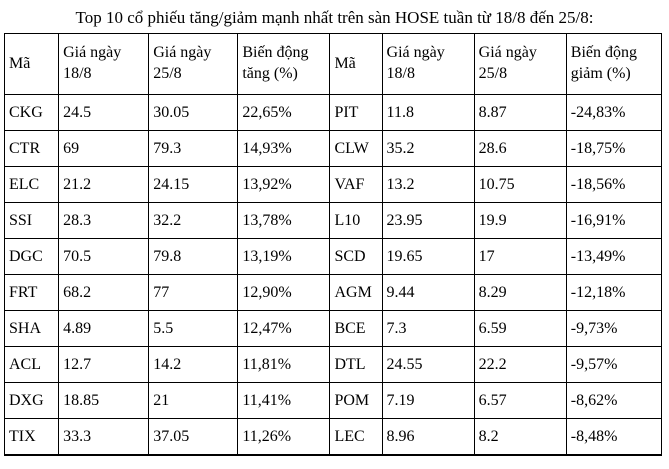 Image resolution: width=669 pixels, height=469 pixels. What do you see at coordinates (31, 328) in the screenshot?
I see `table-cell: SHA` at bounding box center [31, 328].